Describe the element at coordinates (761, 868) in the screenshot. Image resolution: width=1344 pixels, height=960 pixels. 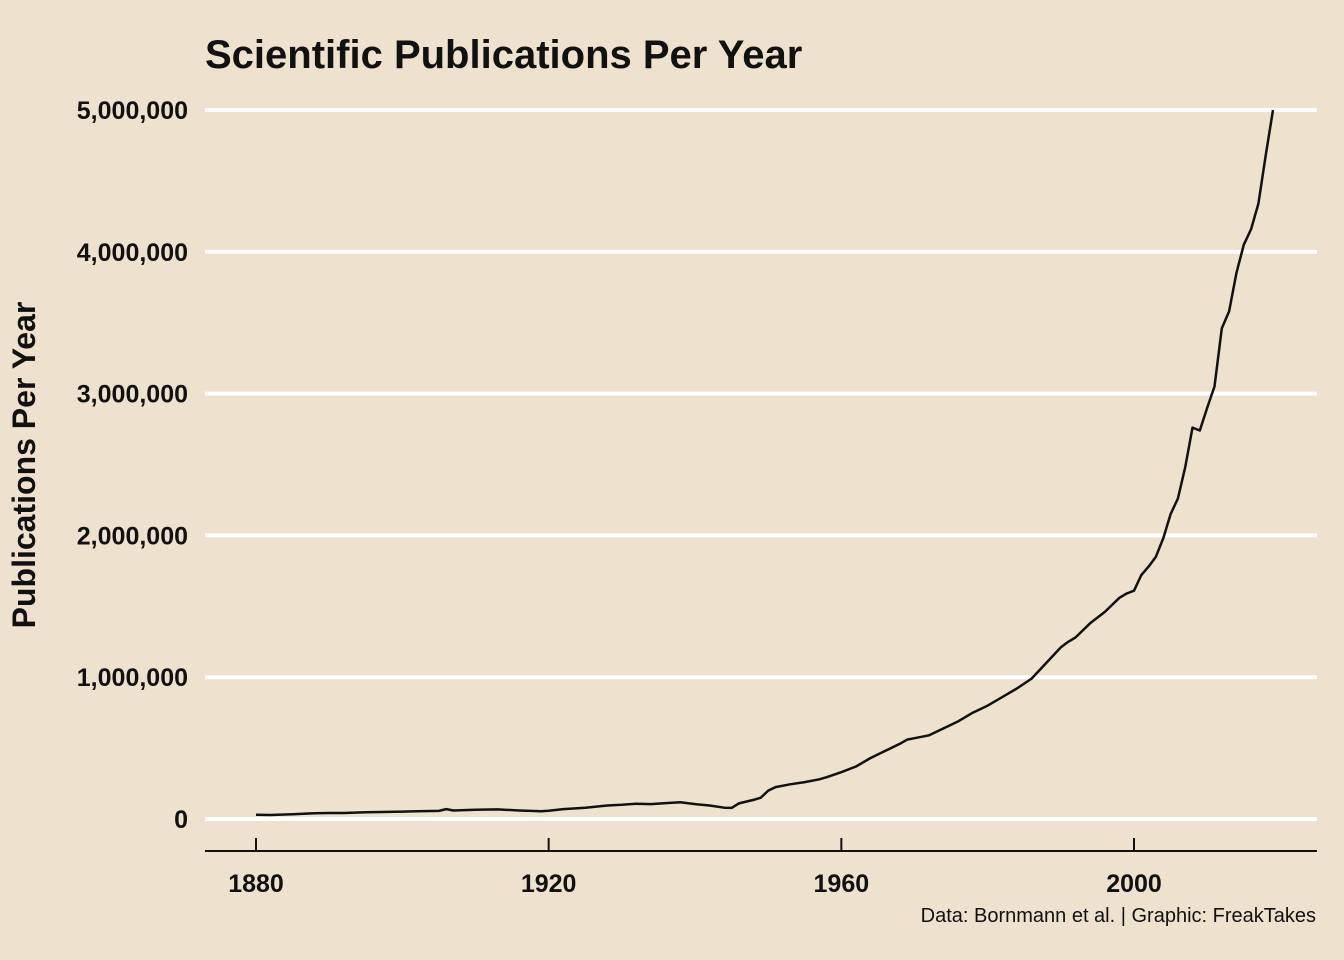
I see `x-axis: 1880 1920 1960 2000` at that location.